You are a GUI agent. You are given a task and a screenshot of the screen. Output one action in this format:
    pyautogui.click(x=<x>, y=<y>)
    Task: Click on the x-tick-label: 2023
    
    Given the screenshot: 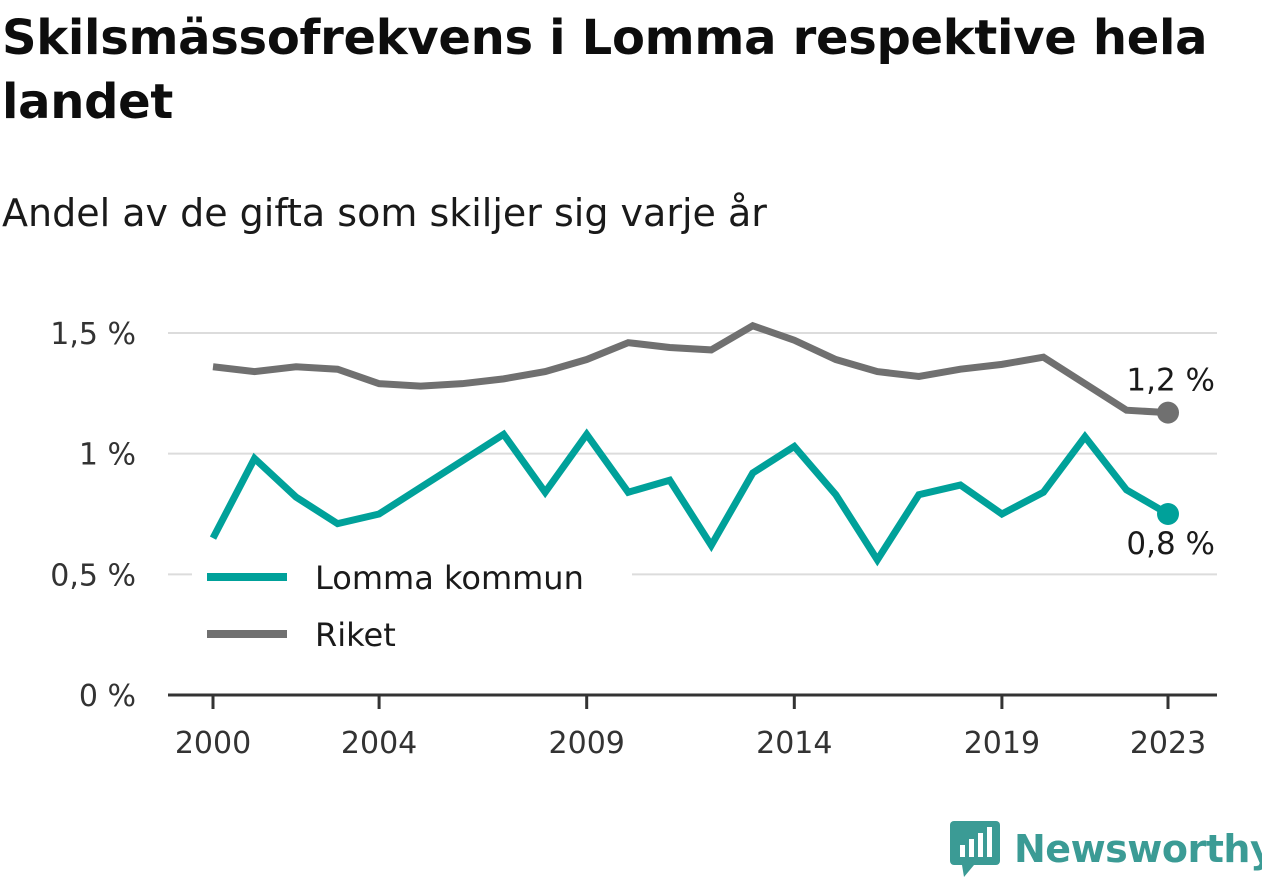 What is the action you would take?
    pyautogui.click(x=1168, y=743)
    